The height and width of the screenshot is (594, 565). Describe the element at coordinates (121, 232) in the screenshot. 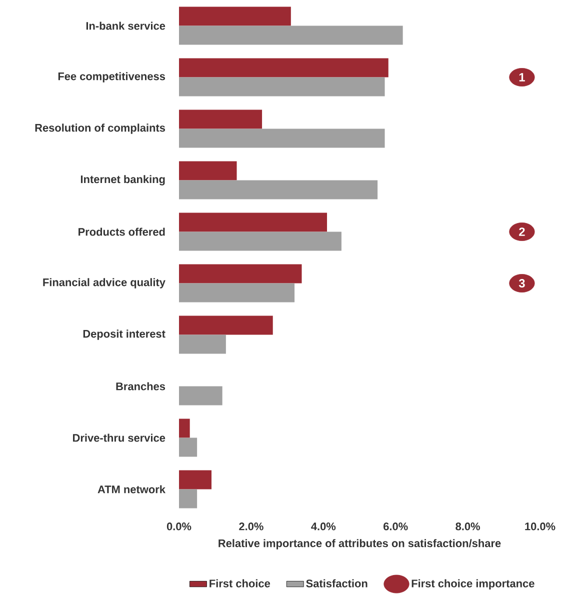

I see `y-tick-label: Products offered` at that location.